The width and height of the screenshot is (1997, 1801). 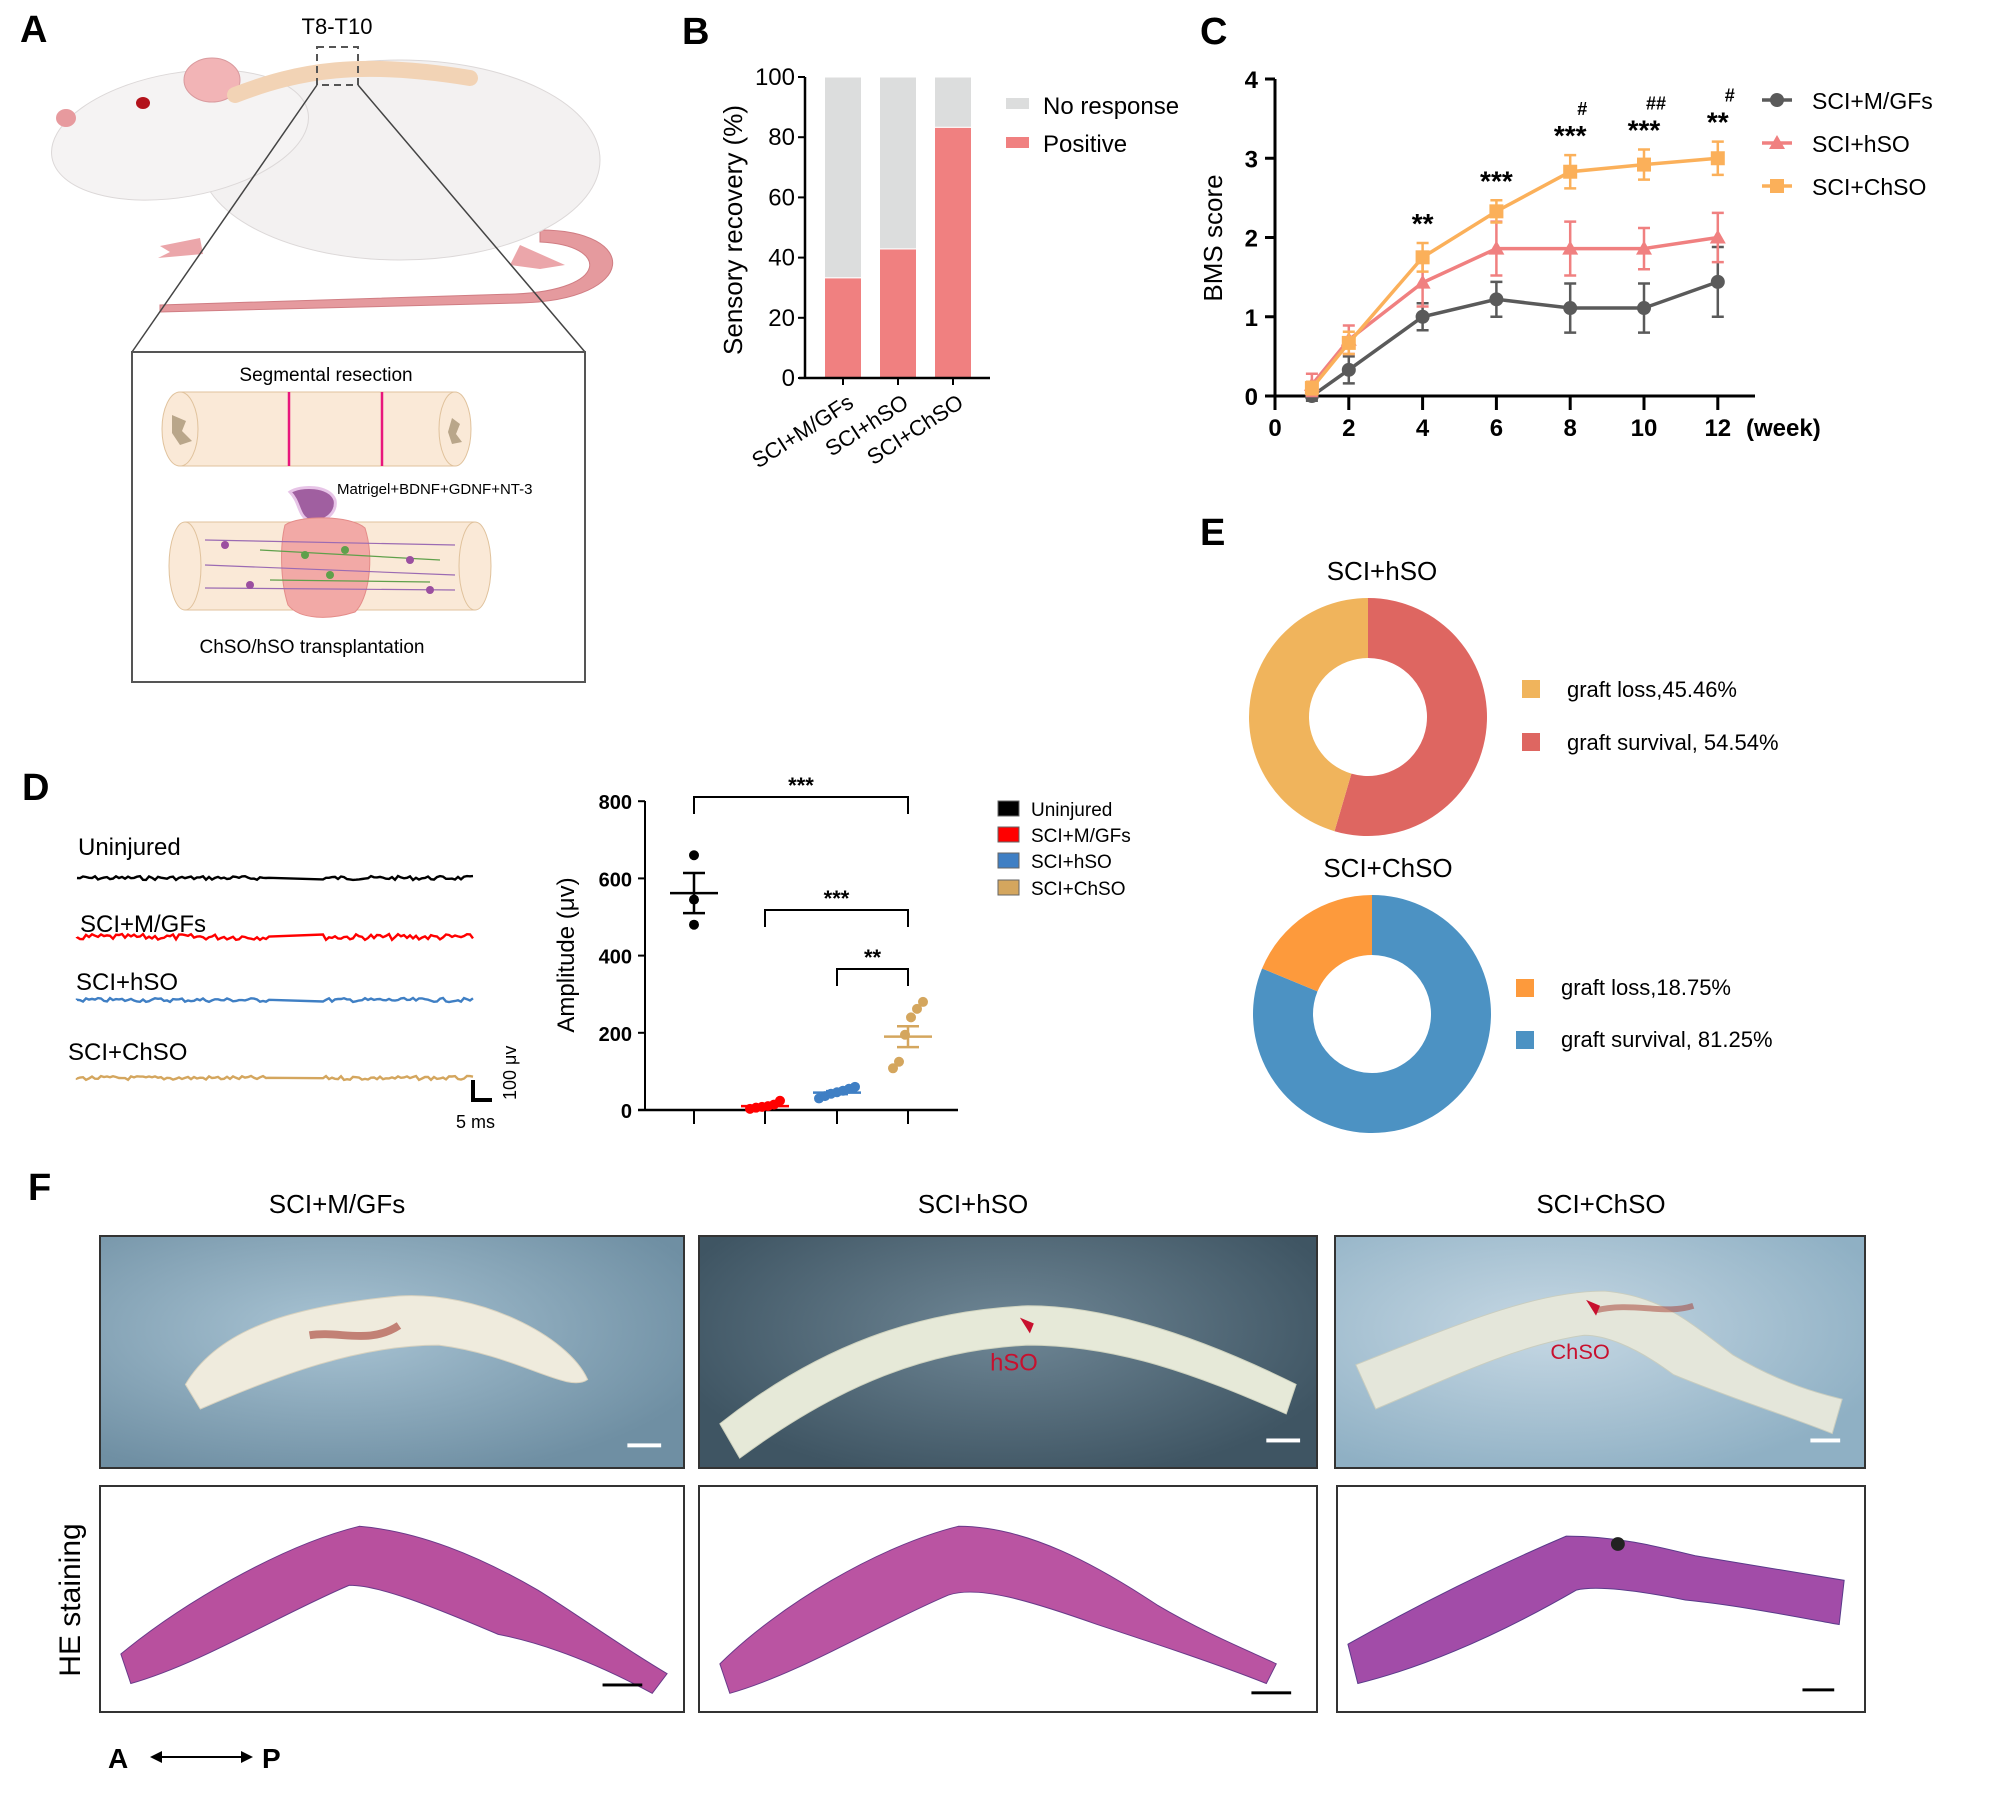 I want to click on rat-ear, so click(x=212, y=80).